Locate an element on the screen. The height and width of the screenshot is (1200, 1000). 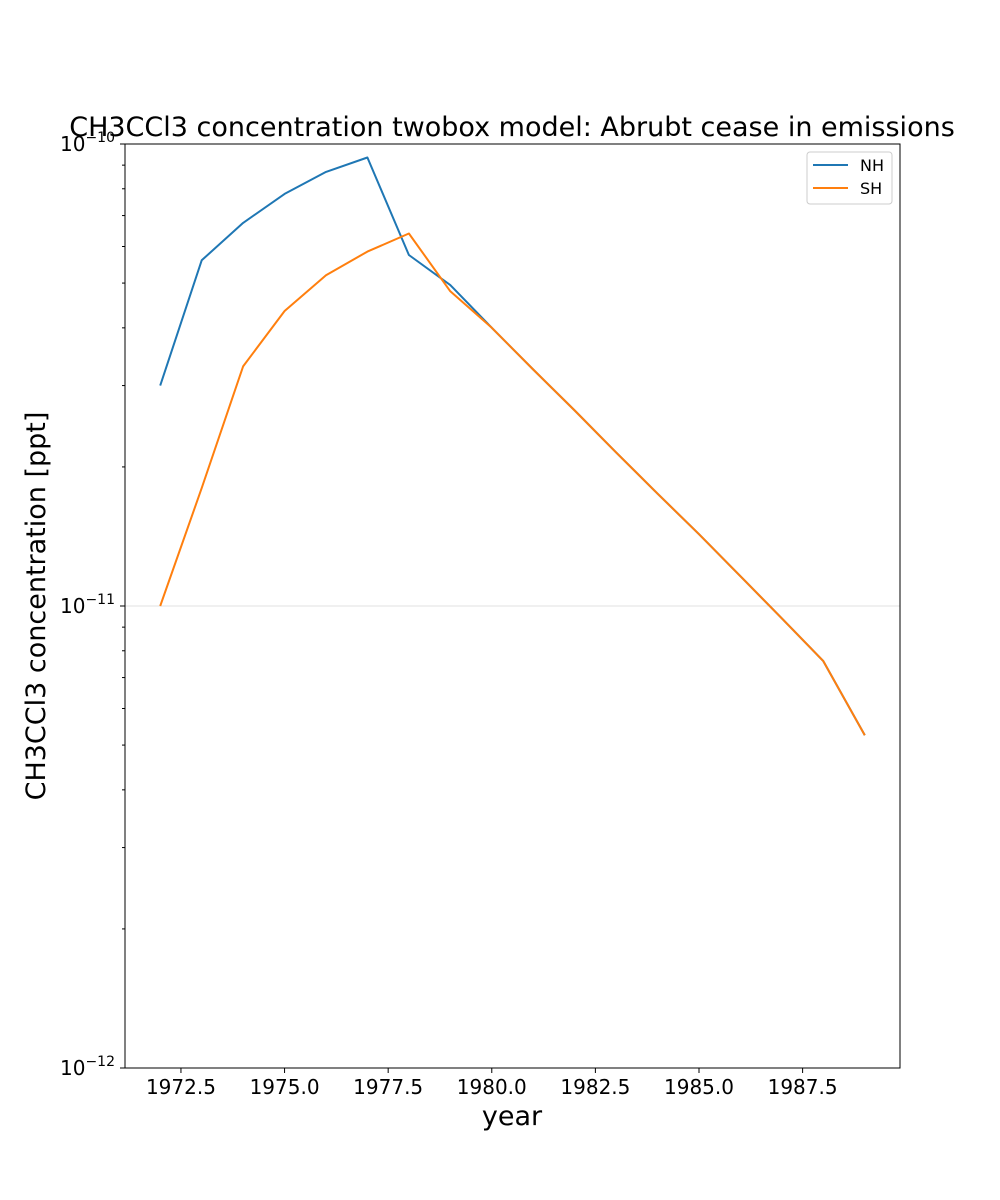
legend-label-sh: SH is located at coordinates (871, 188).